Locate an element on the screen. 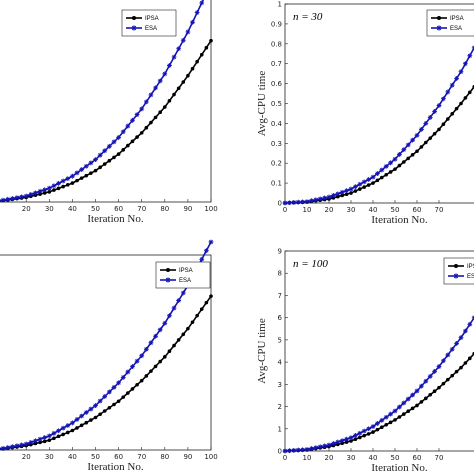 The height and width of the screenshot is (474, 474). x-tick-label: 90 is located at coordinates (187, 209).